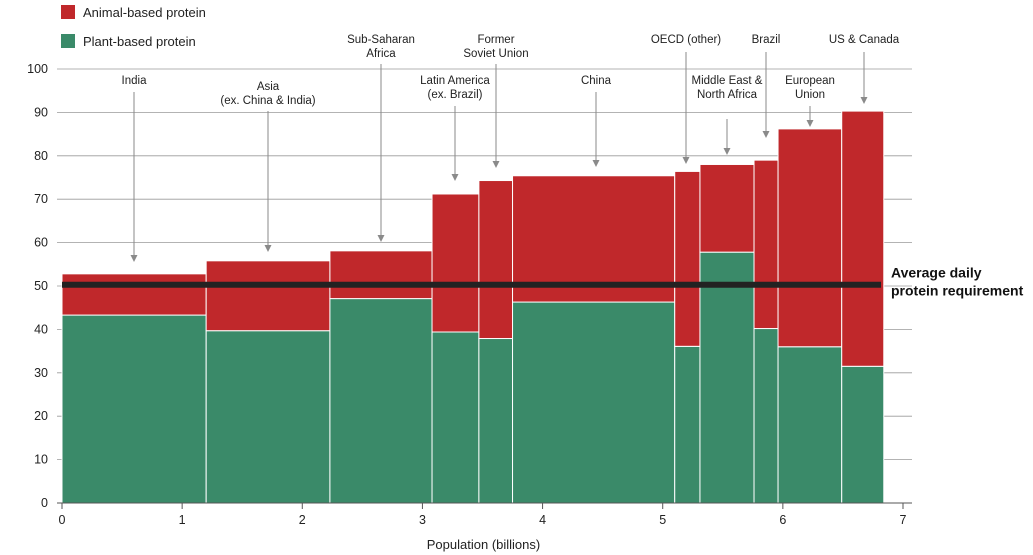 The height and width of the screenshot is (555, 1033). I want to click on annotation-label-2: Asia, so click(268, 87).